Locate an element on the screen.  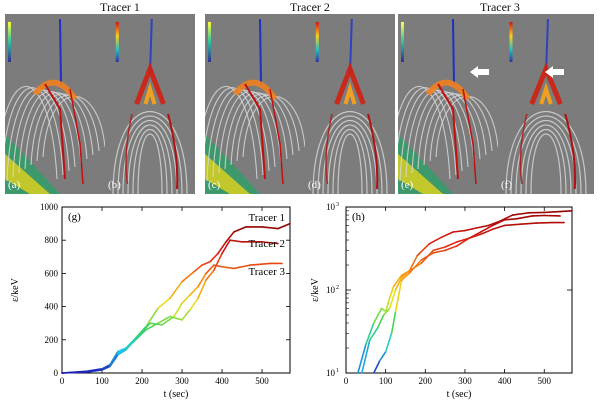
tracer-3-title: Tracer 3 is located at coordinates (500, 7).